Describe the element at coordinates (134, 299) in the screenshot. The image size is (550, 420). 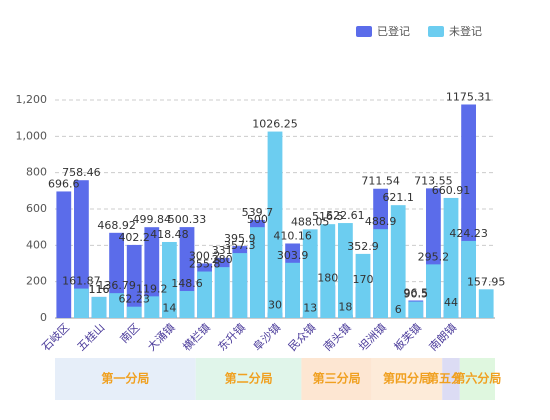
I see `value-label: 62.23` at that location.